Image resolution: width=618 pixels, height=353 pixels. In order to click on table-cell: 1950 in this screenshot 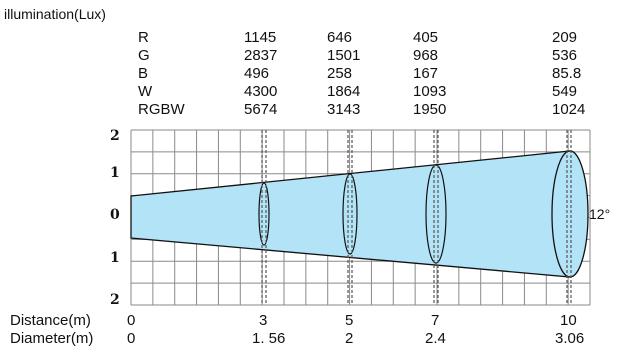, I will do `click(429, 109)`.